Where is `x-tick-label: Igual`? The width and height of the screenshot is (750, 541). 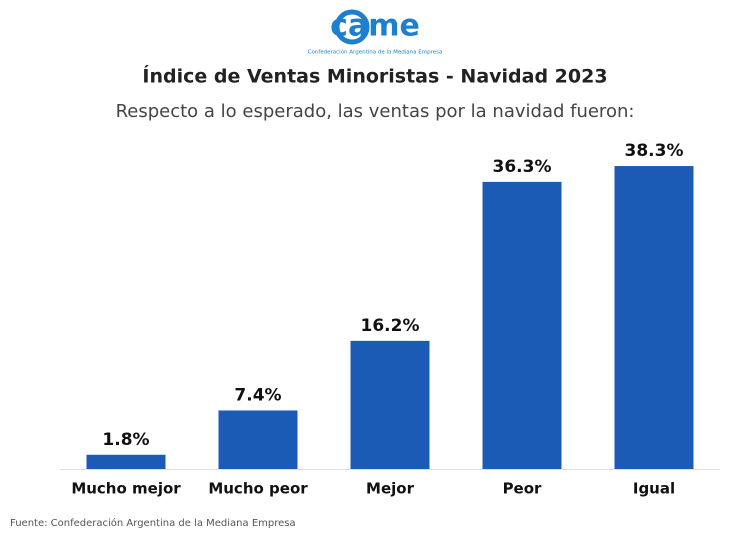
x-tick-label: Igual is located at coordinates (654, 489).